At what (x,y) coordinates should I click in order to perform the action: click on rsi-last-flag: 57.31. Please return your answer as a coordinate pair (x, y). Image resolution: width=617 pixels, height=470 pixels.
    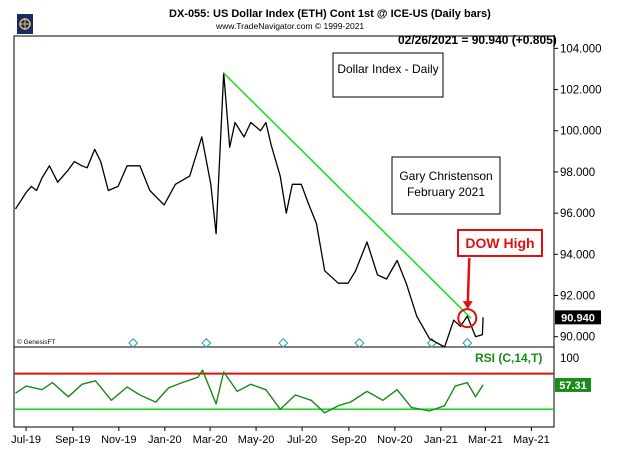
    Looking at the image, I should click on (573, 384).